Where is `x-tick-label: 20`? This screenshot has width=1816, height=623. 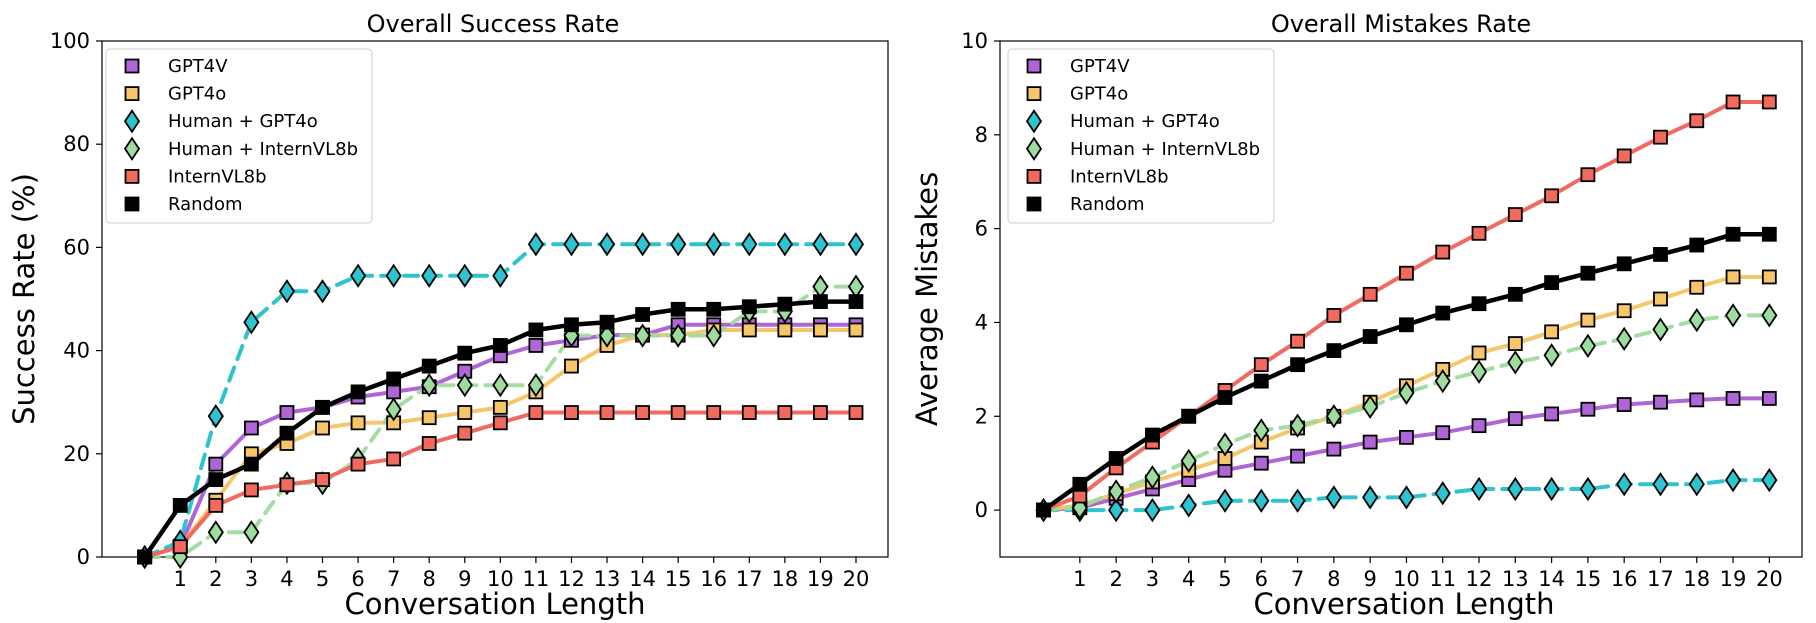 x-tick-label: 20 is located at coordinates (1769, 579).